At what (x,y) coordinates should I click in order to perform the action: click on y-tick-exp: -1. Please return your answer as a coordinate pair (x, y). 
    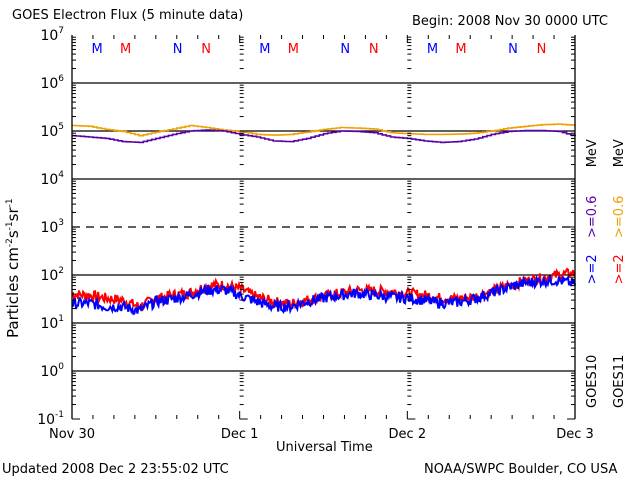
    Looking at the image, I should click on (59, 415).